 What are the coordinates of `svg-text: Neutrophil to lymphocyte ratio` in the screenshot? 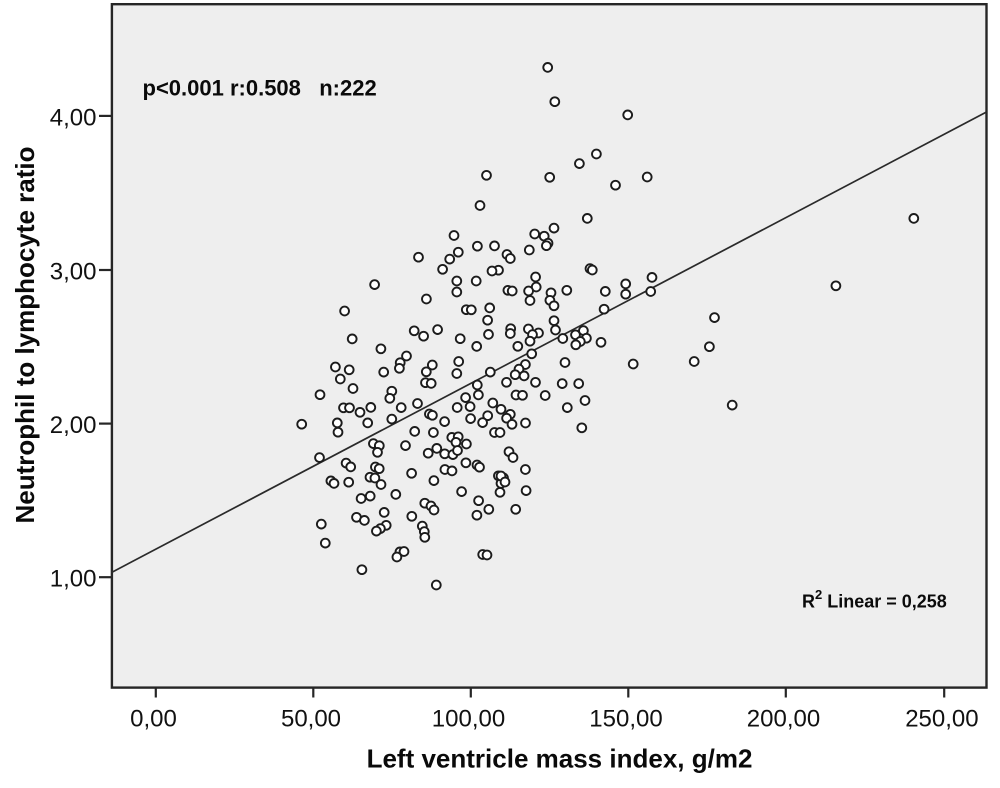 It's located at (25, 334).